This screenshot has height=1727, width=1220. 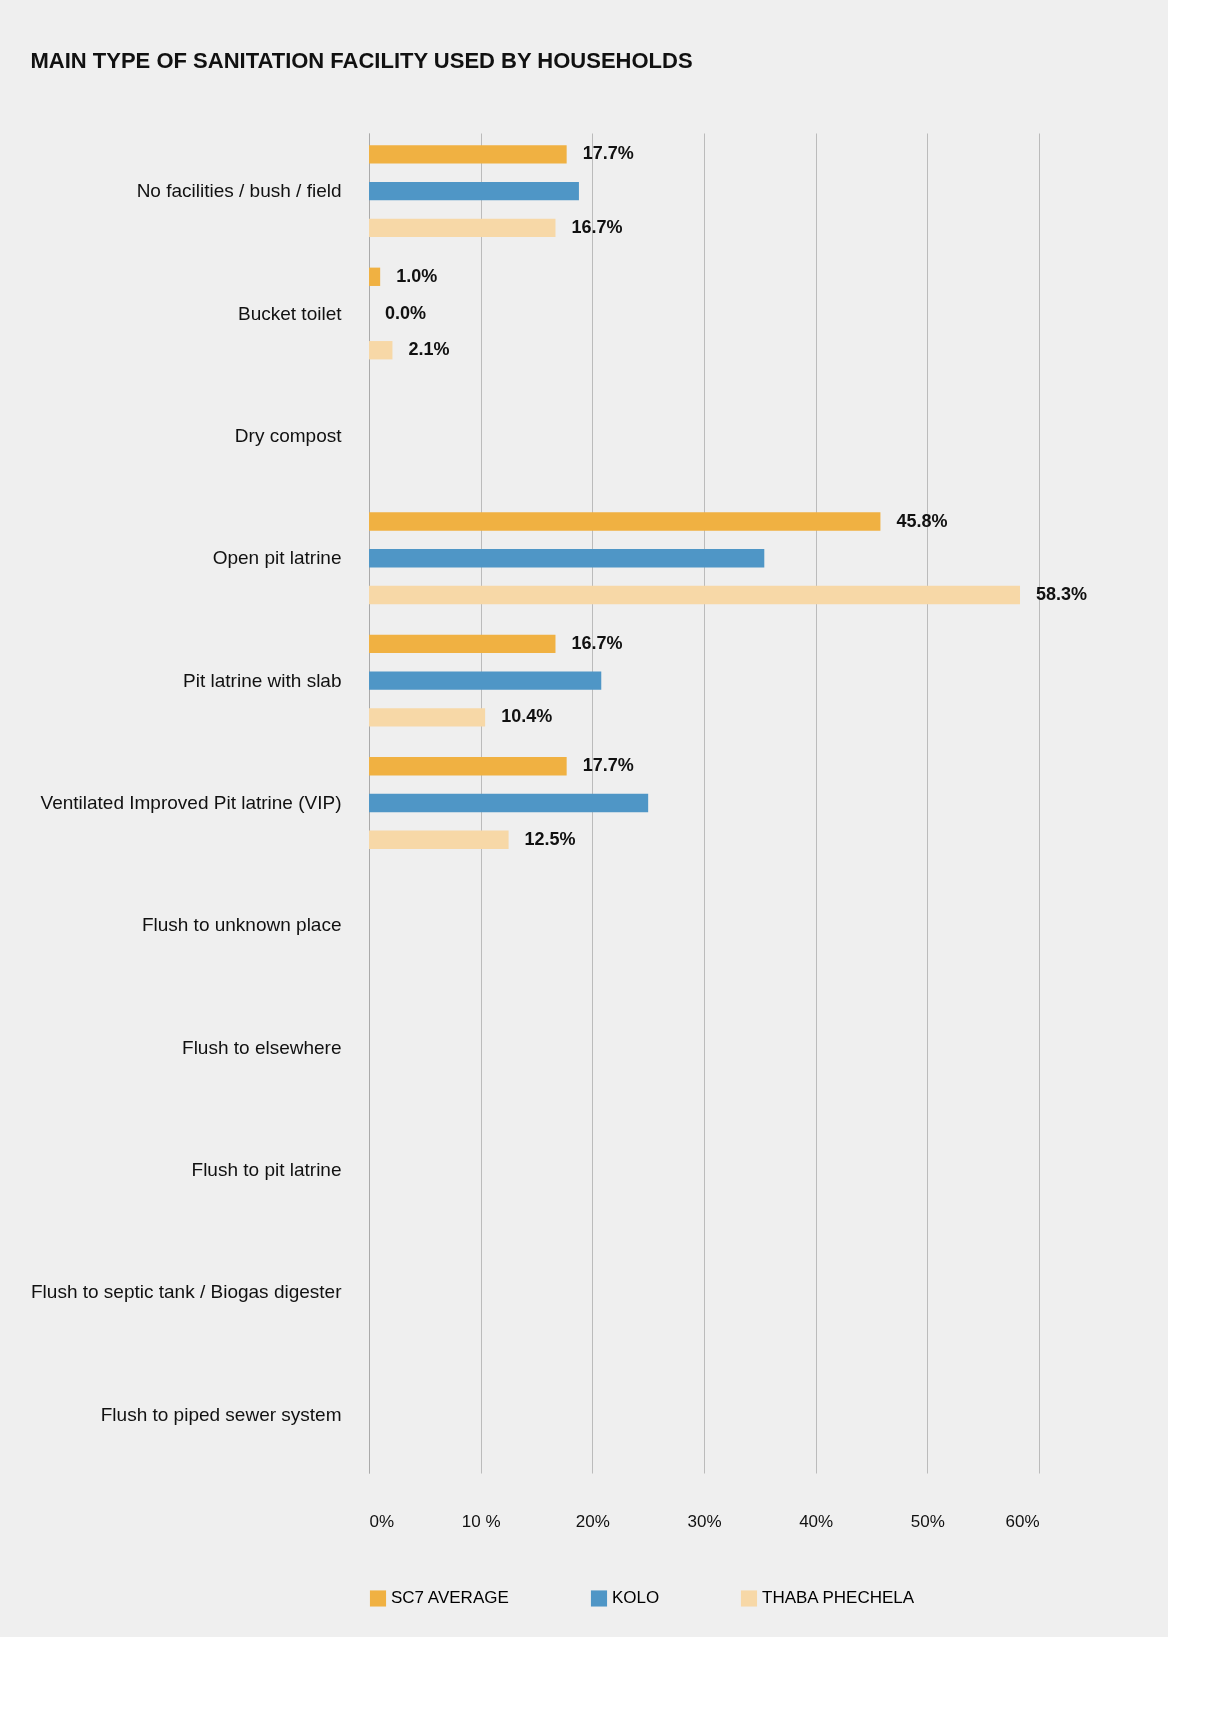 What do you see at coordinates (221, 1414) in the screenshot?
I see `y-tick-label: Flush to piped sewer system` at bounding box center [221, 1414].